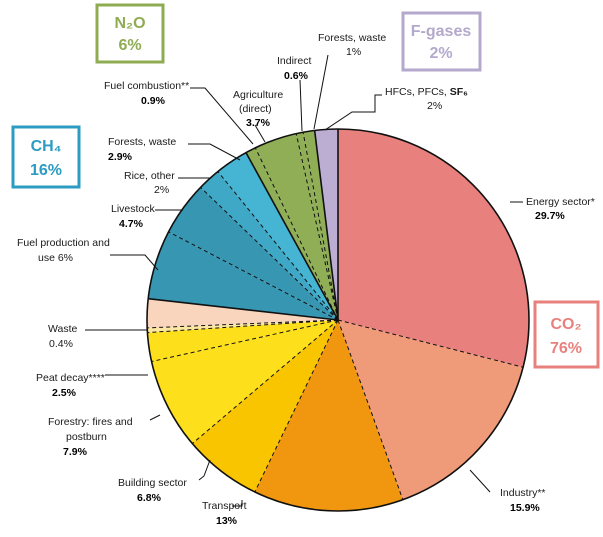 The image size is (603, 537). What do you see at coordinates (523, 493) in the screenshot?
I see `svg-text: Industry**` at bounding box center [523, 493].